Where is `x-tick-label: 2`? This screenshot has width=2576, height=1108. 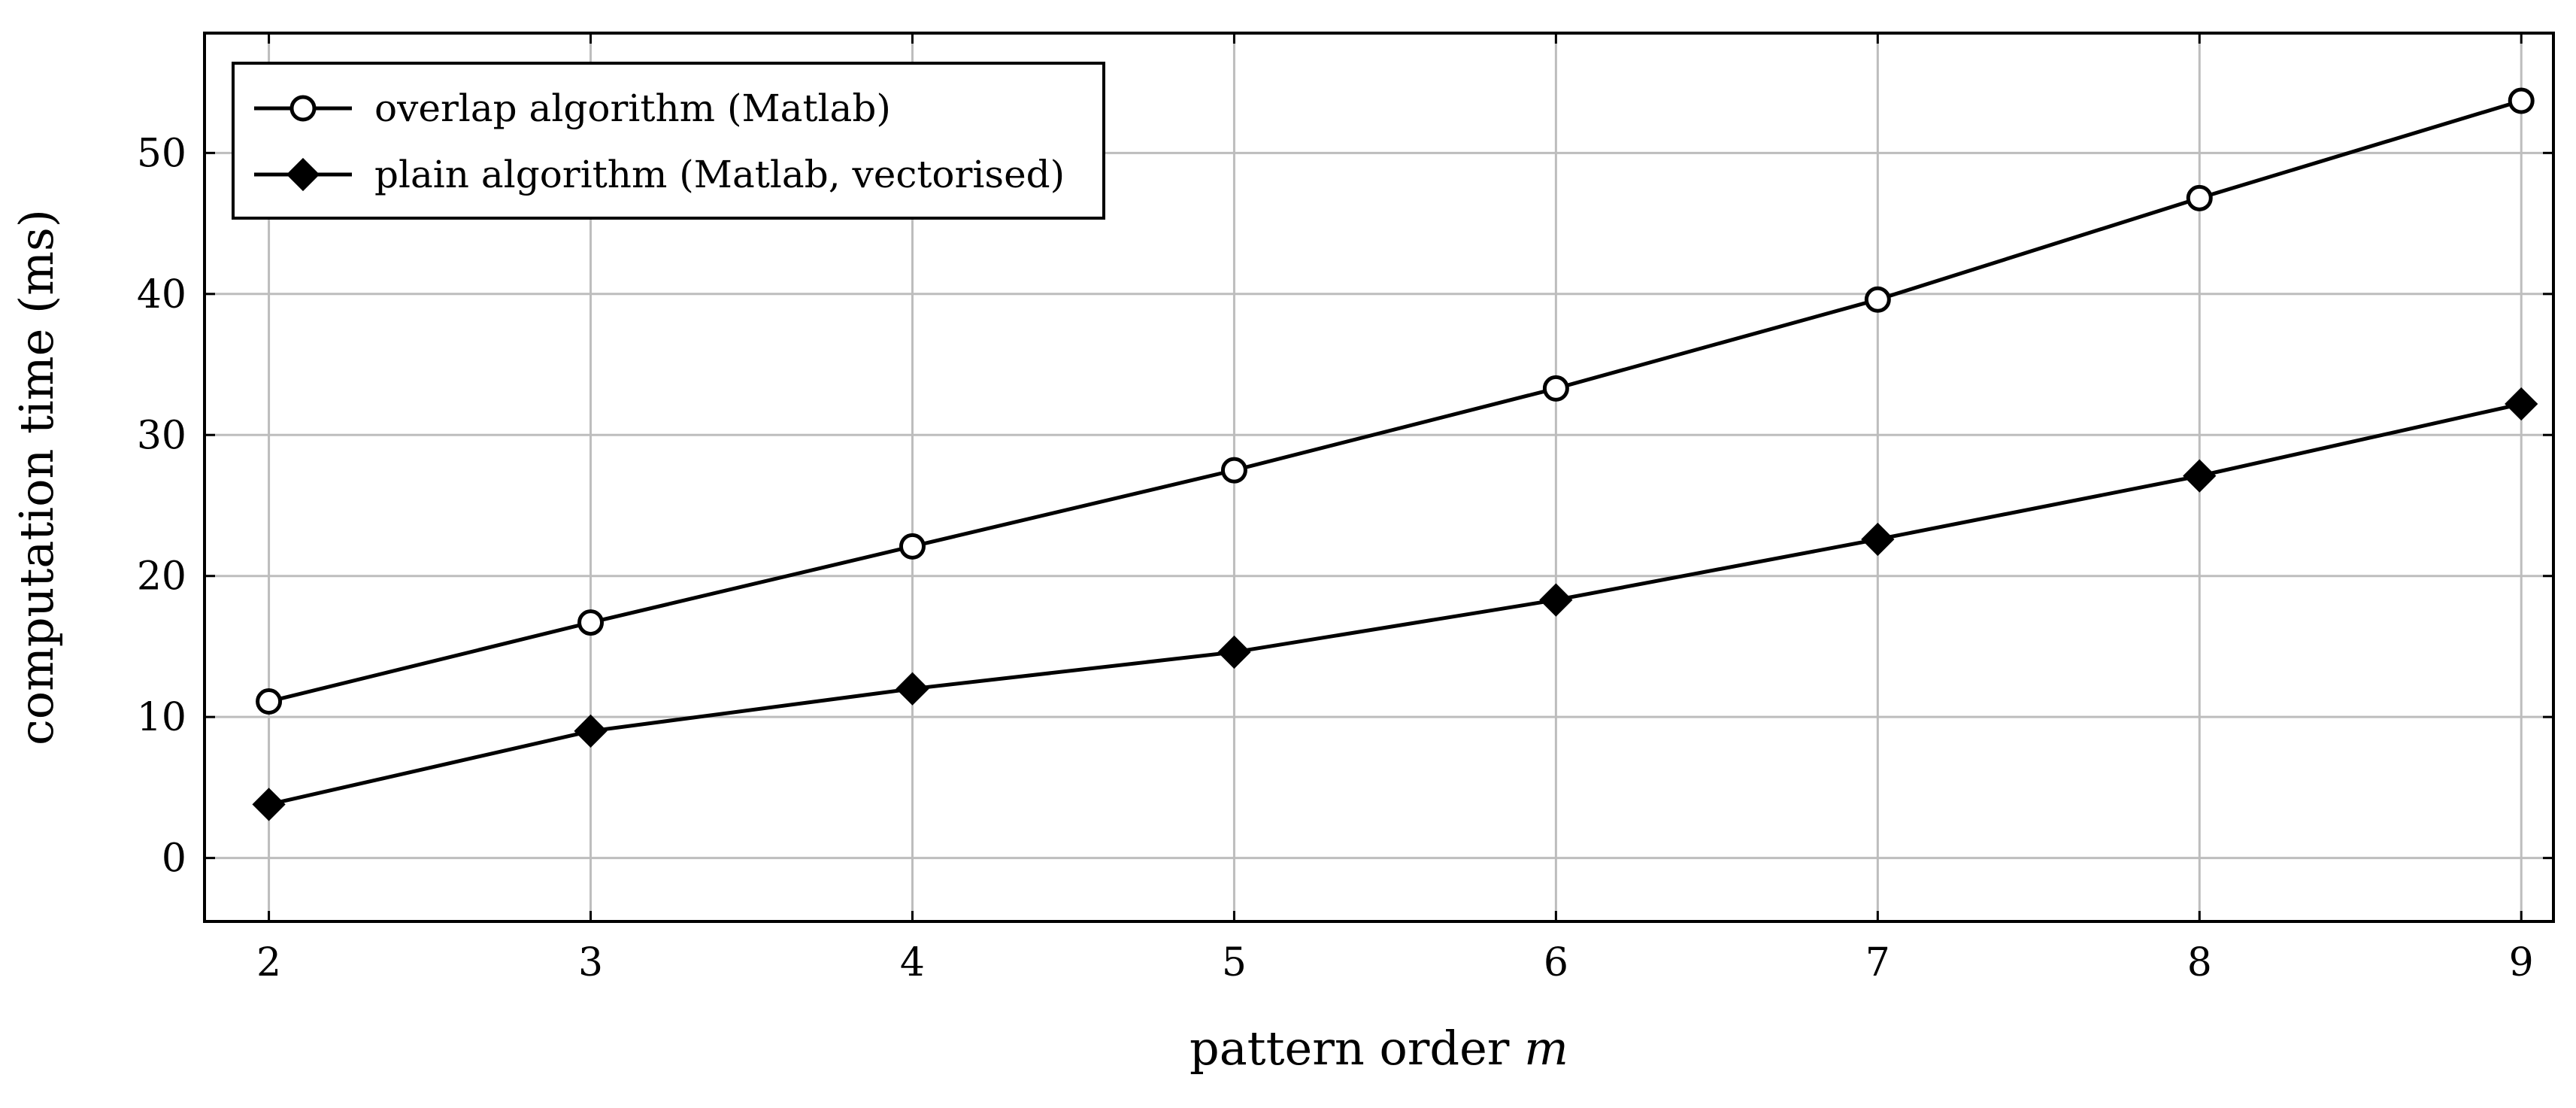 x-tick-label: 2 is located at coordinates (268, 962).